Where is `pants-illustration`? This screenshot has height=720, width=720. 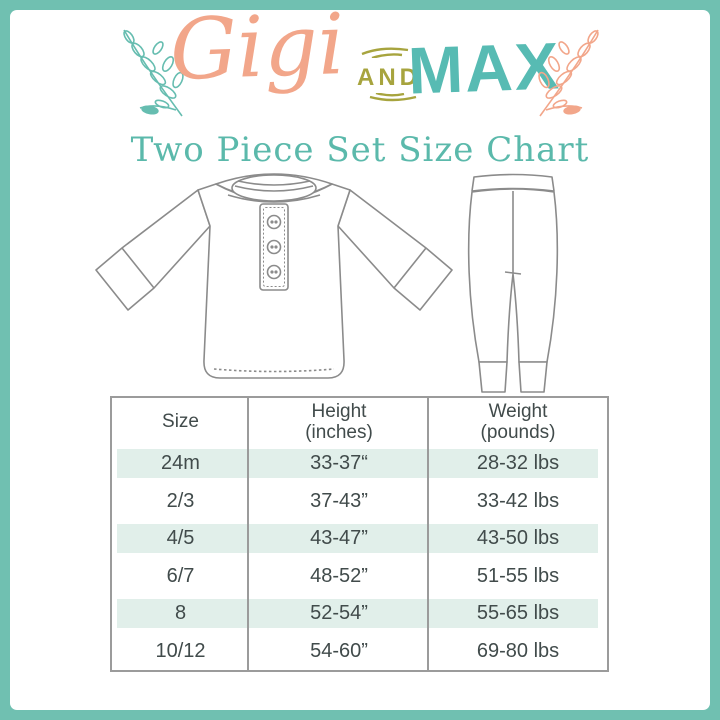
pants-illustration is located at coordinates (513, 283).